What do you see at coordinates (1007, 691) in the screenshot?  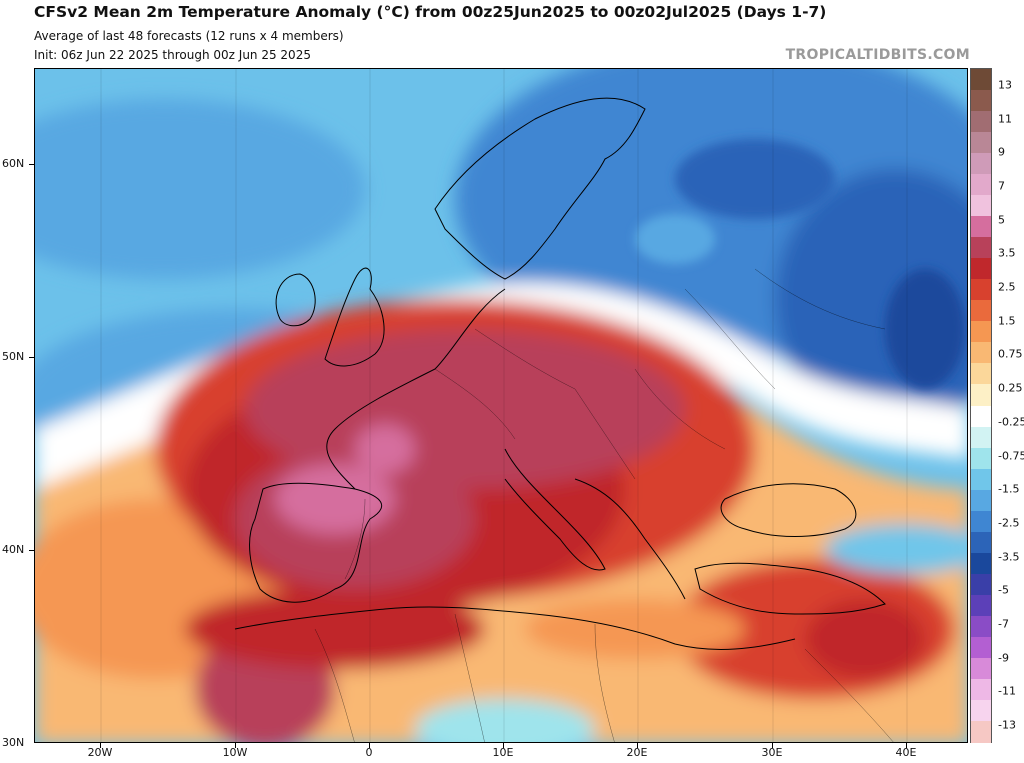 I see `colorbar-label: -11` at bounding box center [1007, 691].